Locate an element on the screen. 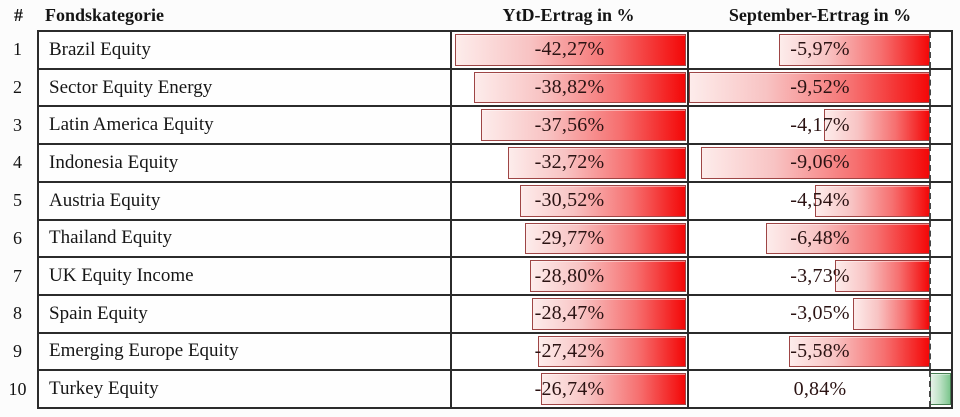 This screenshot has width=960, height=417. september-cell: -4,17% is located at coordinates (819, 125).